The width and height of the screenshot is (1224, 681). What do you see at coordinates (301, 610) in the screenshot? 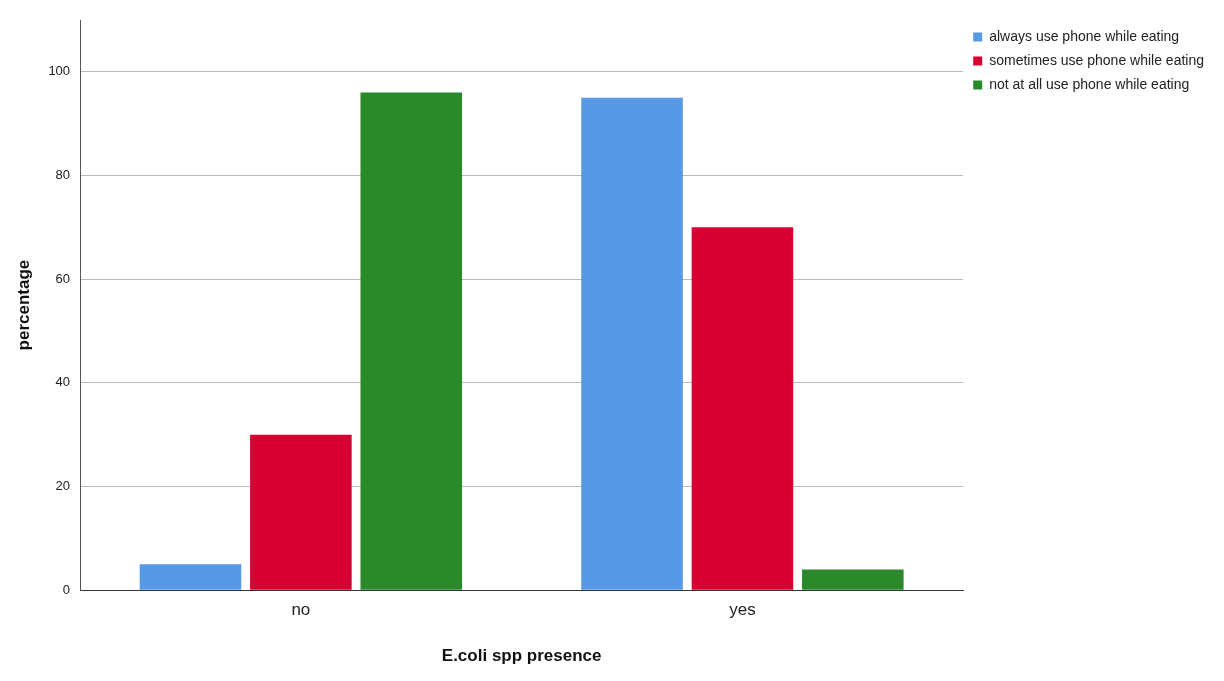
I see `x-tick-label: no` at bounding box center [301, 610].